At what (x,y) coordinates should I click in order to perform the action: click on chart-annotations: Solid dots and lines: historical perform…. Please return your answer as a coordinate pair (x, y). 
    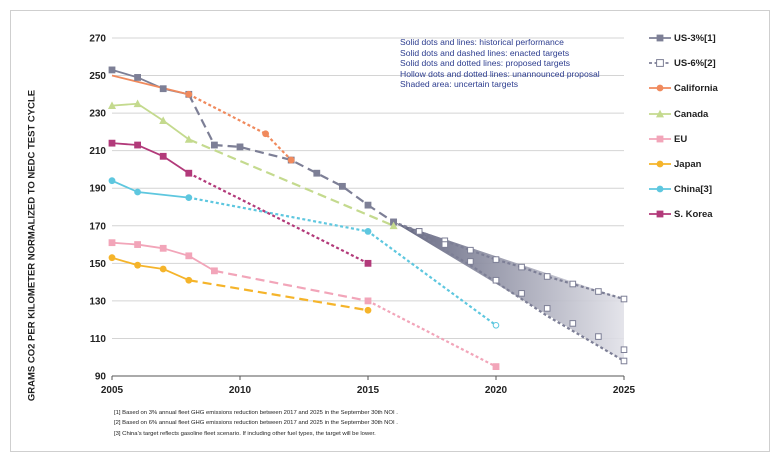
    Looking at the image, I should click on (500, 63).